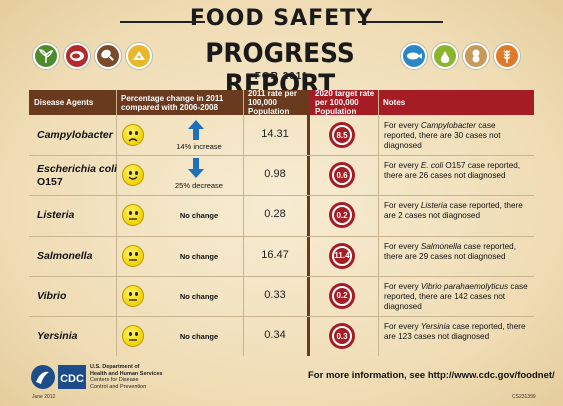  Describe the element at coordinates (114, 380) in the screenshot. I see `dept-line3: Centers for Disease` at that location.